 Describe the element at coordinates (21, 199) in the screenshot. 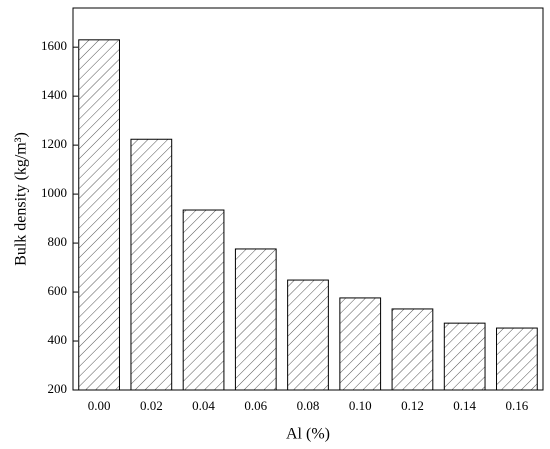

I see `y-axis-title: Bulk density (kg/m³)` at that location.